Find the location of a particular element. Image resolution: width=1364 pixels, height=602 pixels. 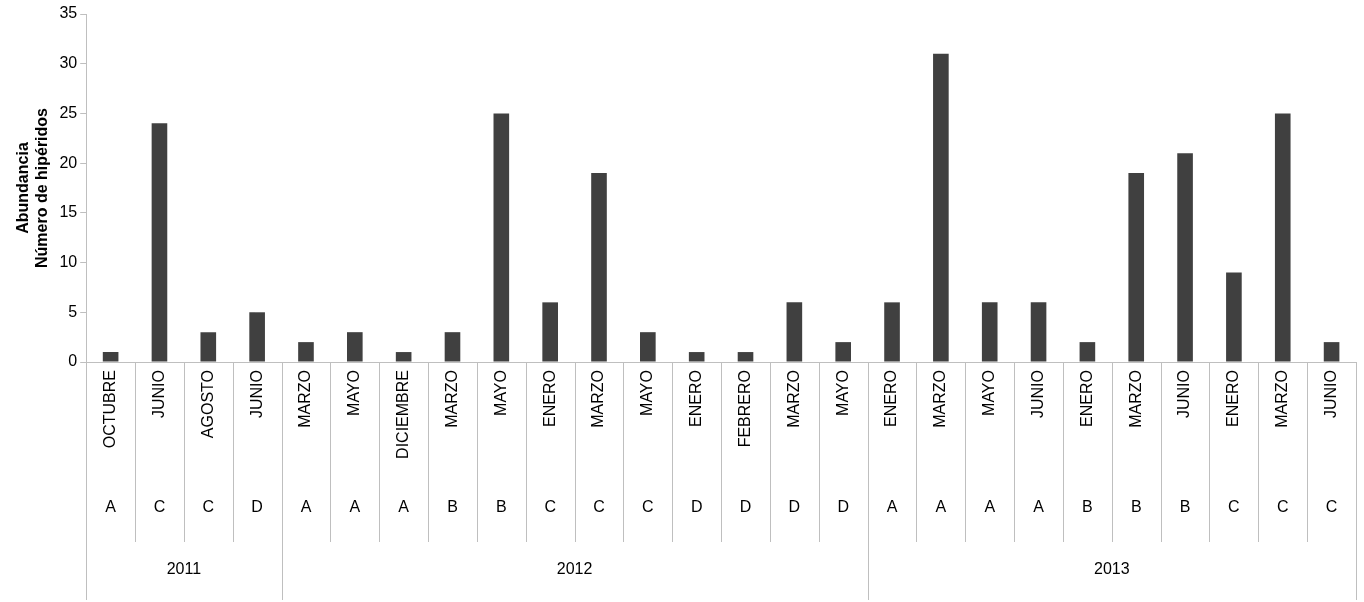

y-tick-label: 0 is located at coordinates (73, 361).